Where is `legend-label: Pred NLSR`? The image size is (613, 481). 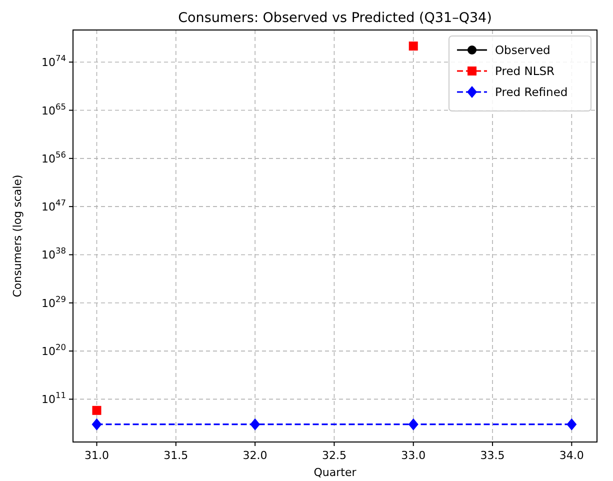
legend-label: Pred NLSR is located at coordinates (525, 71).